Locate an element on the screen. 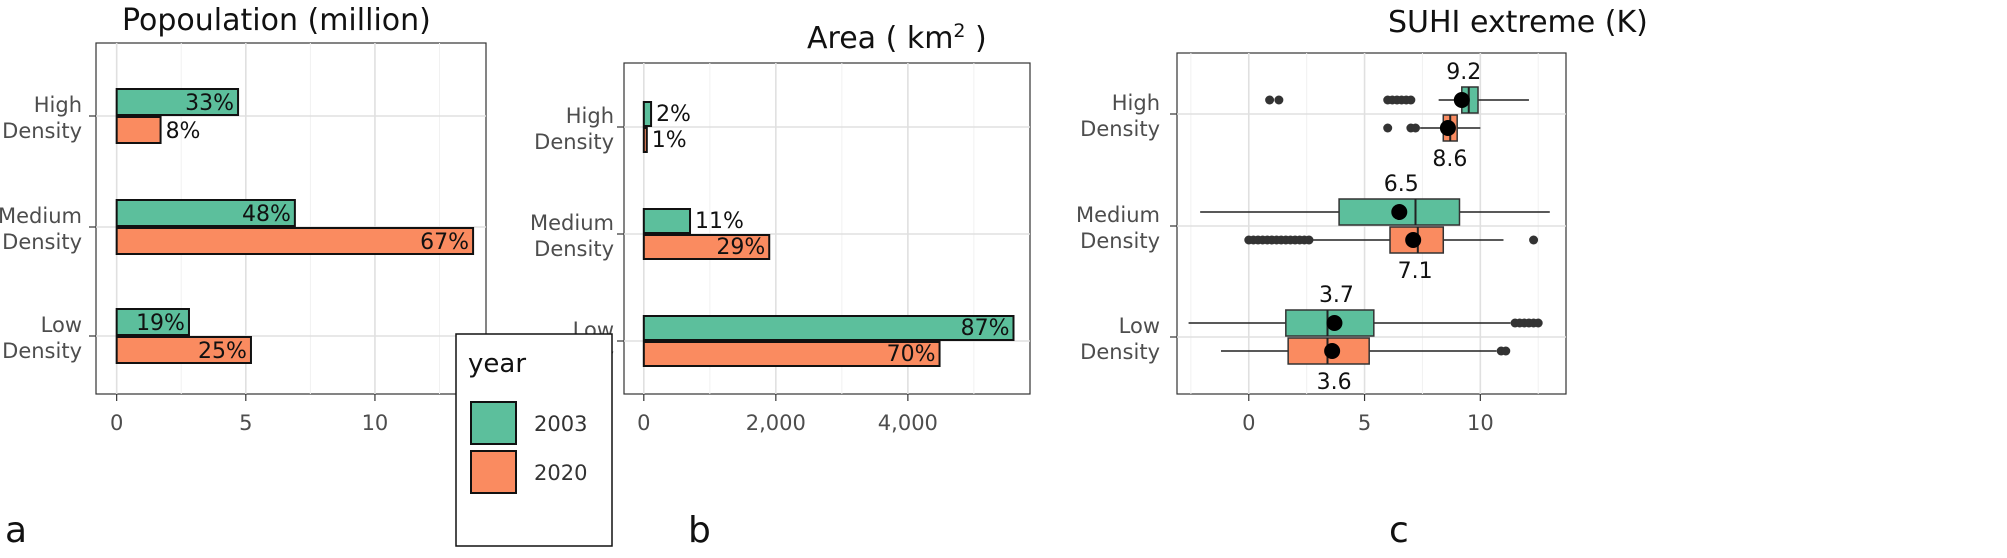 The height and width of the screenshot is (558, 2007). bar-data-label: 19% is located at coordinates (160, 323).